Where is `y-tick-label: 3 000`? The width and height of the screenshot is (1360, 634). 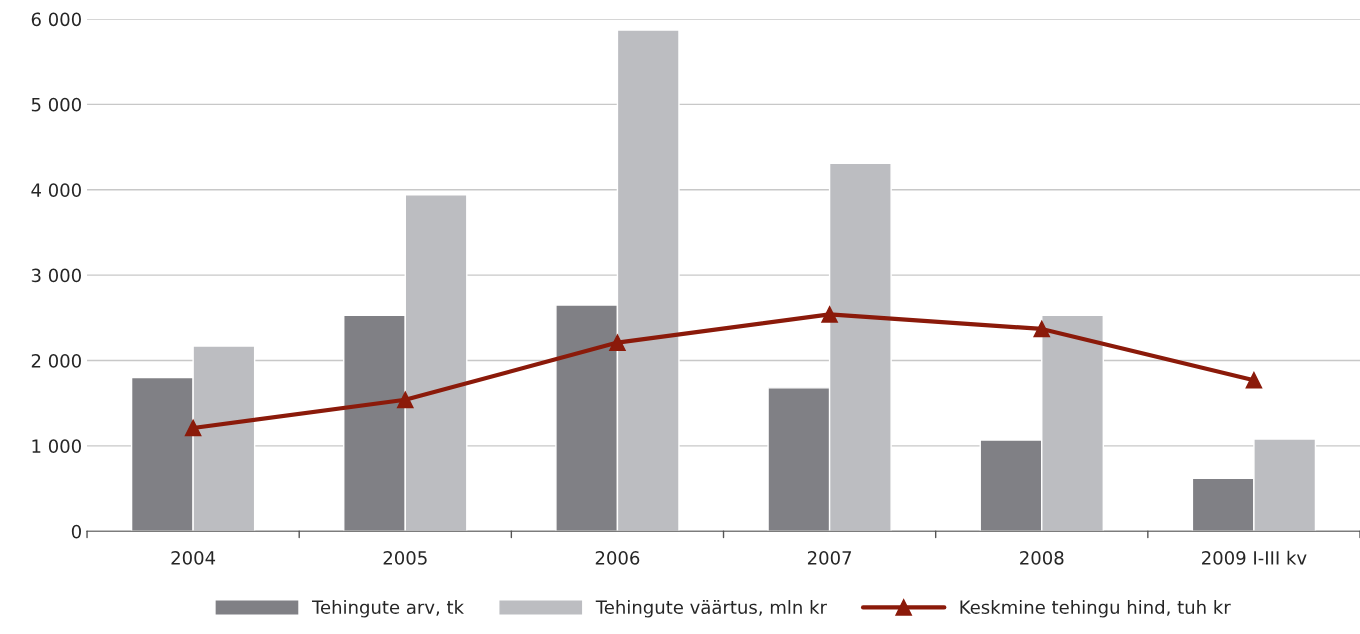 y-tick-label: 3 000 is located at coordinates (56, 275).